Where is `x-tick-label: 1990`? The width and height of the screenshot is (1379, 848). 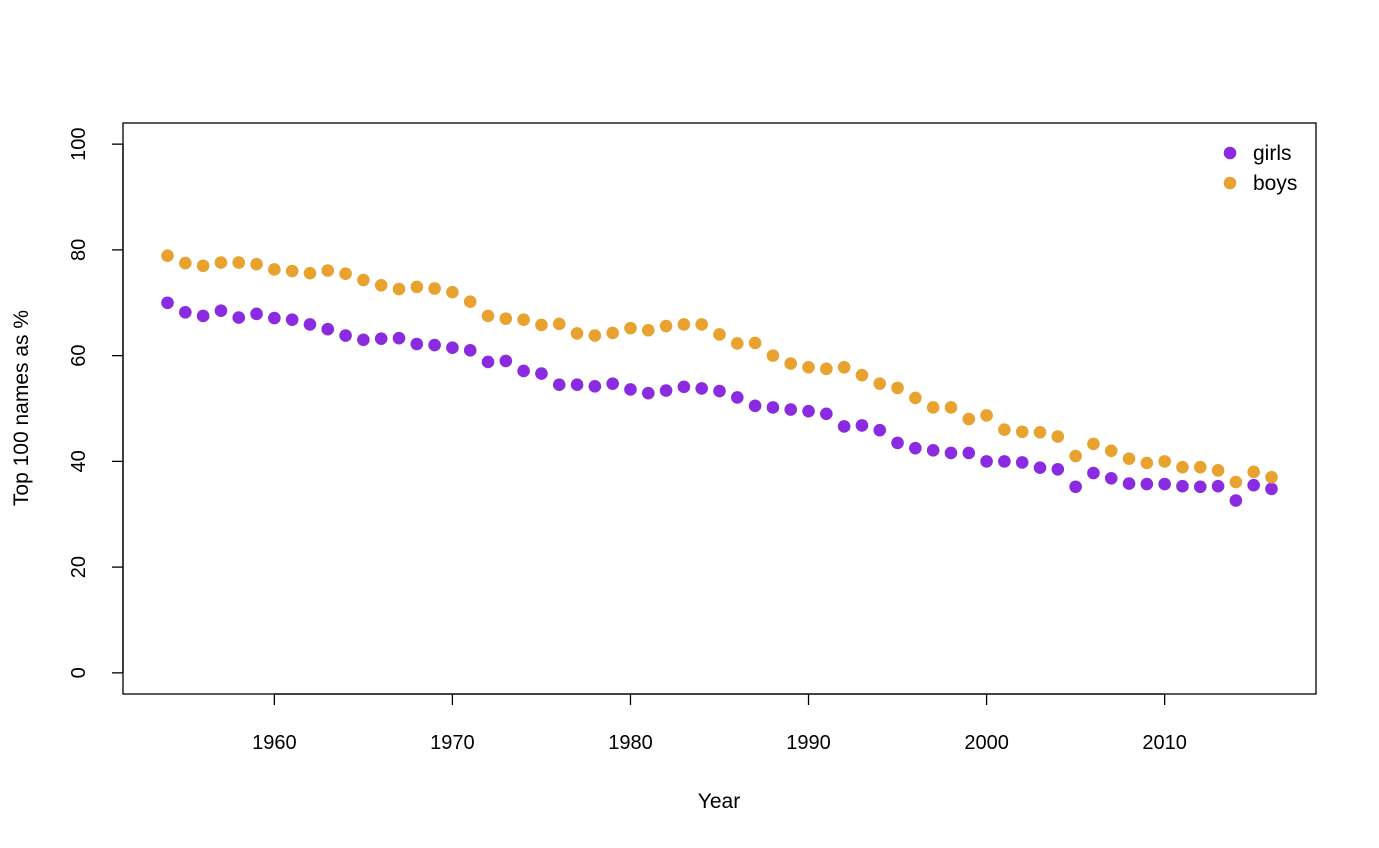
x-tick-label: 1990 is located at coordinates (808, 743).